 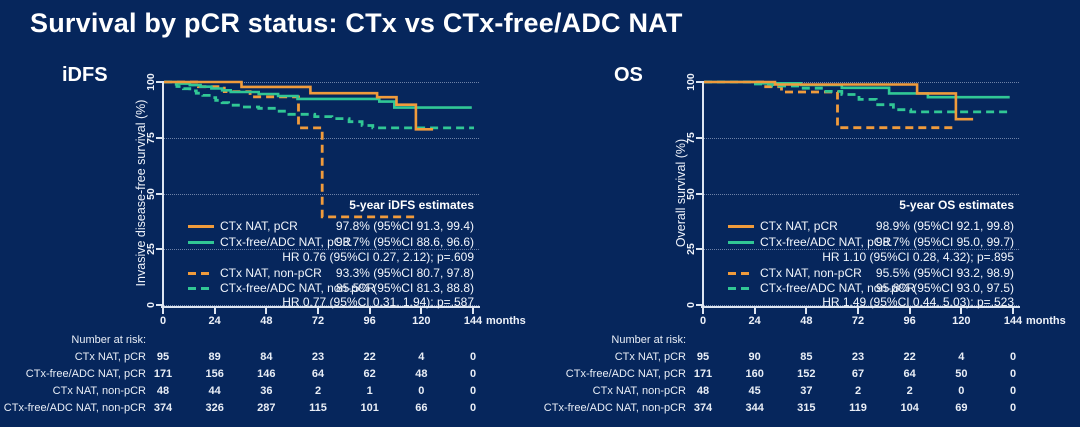 I want to click on estimates-header: 5-year OS estimates, so click(x=956, y=205).